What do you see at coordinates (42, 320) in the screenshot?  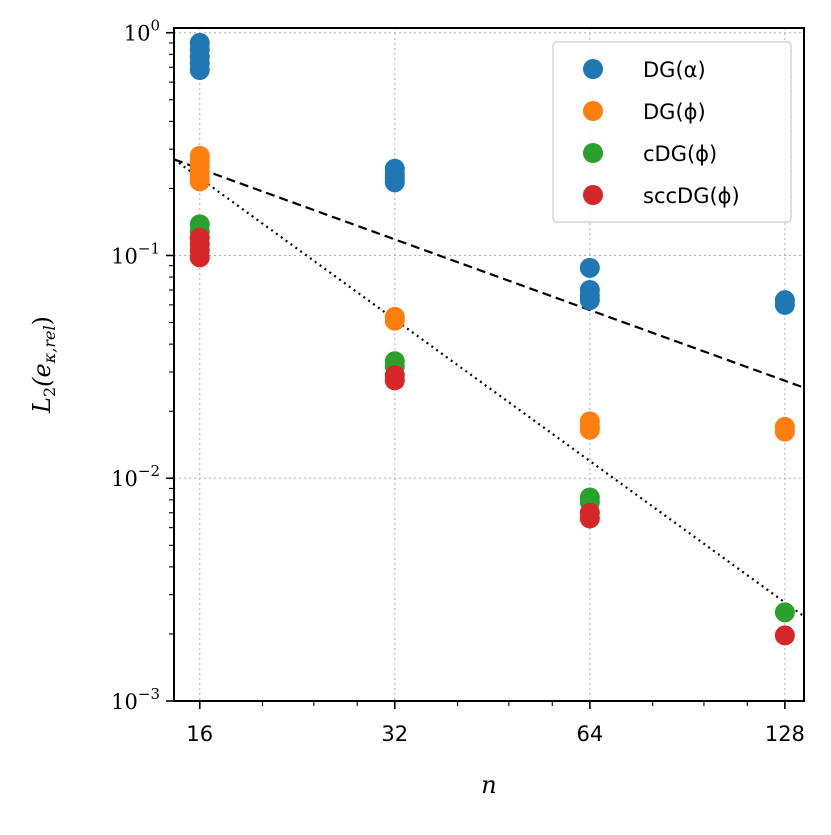 I see `y-axis-label-close: )` at bounding box center [42, 320].